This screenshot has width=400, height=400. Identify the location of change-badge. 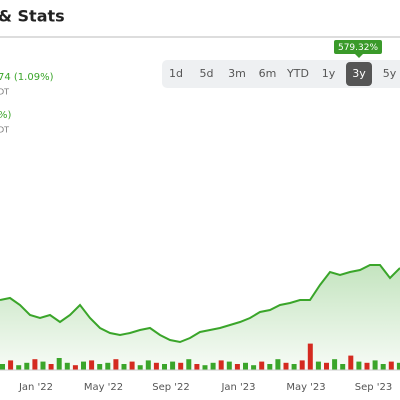
(358, 47).